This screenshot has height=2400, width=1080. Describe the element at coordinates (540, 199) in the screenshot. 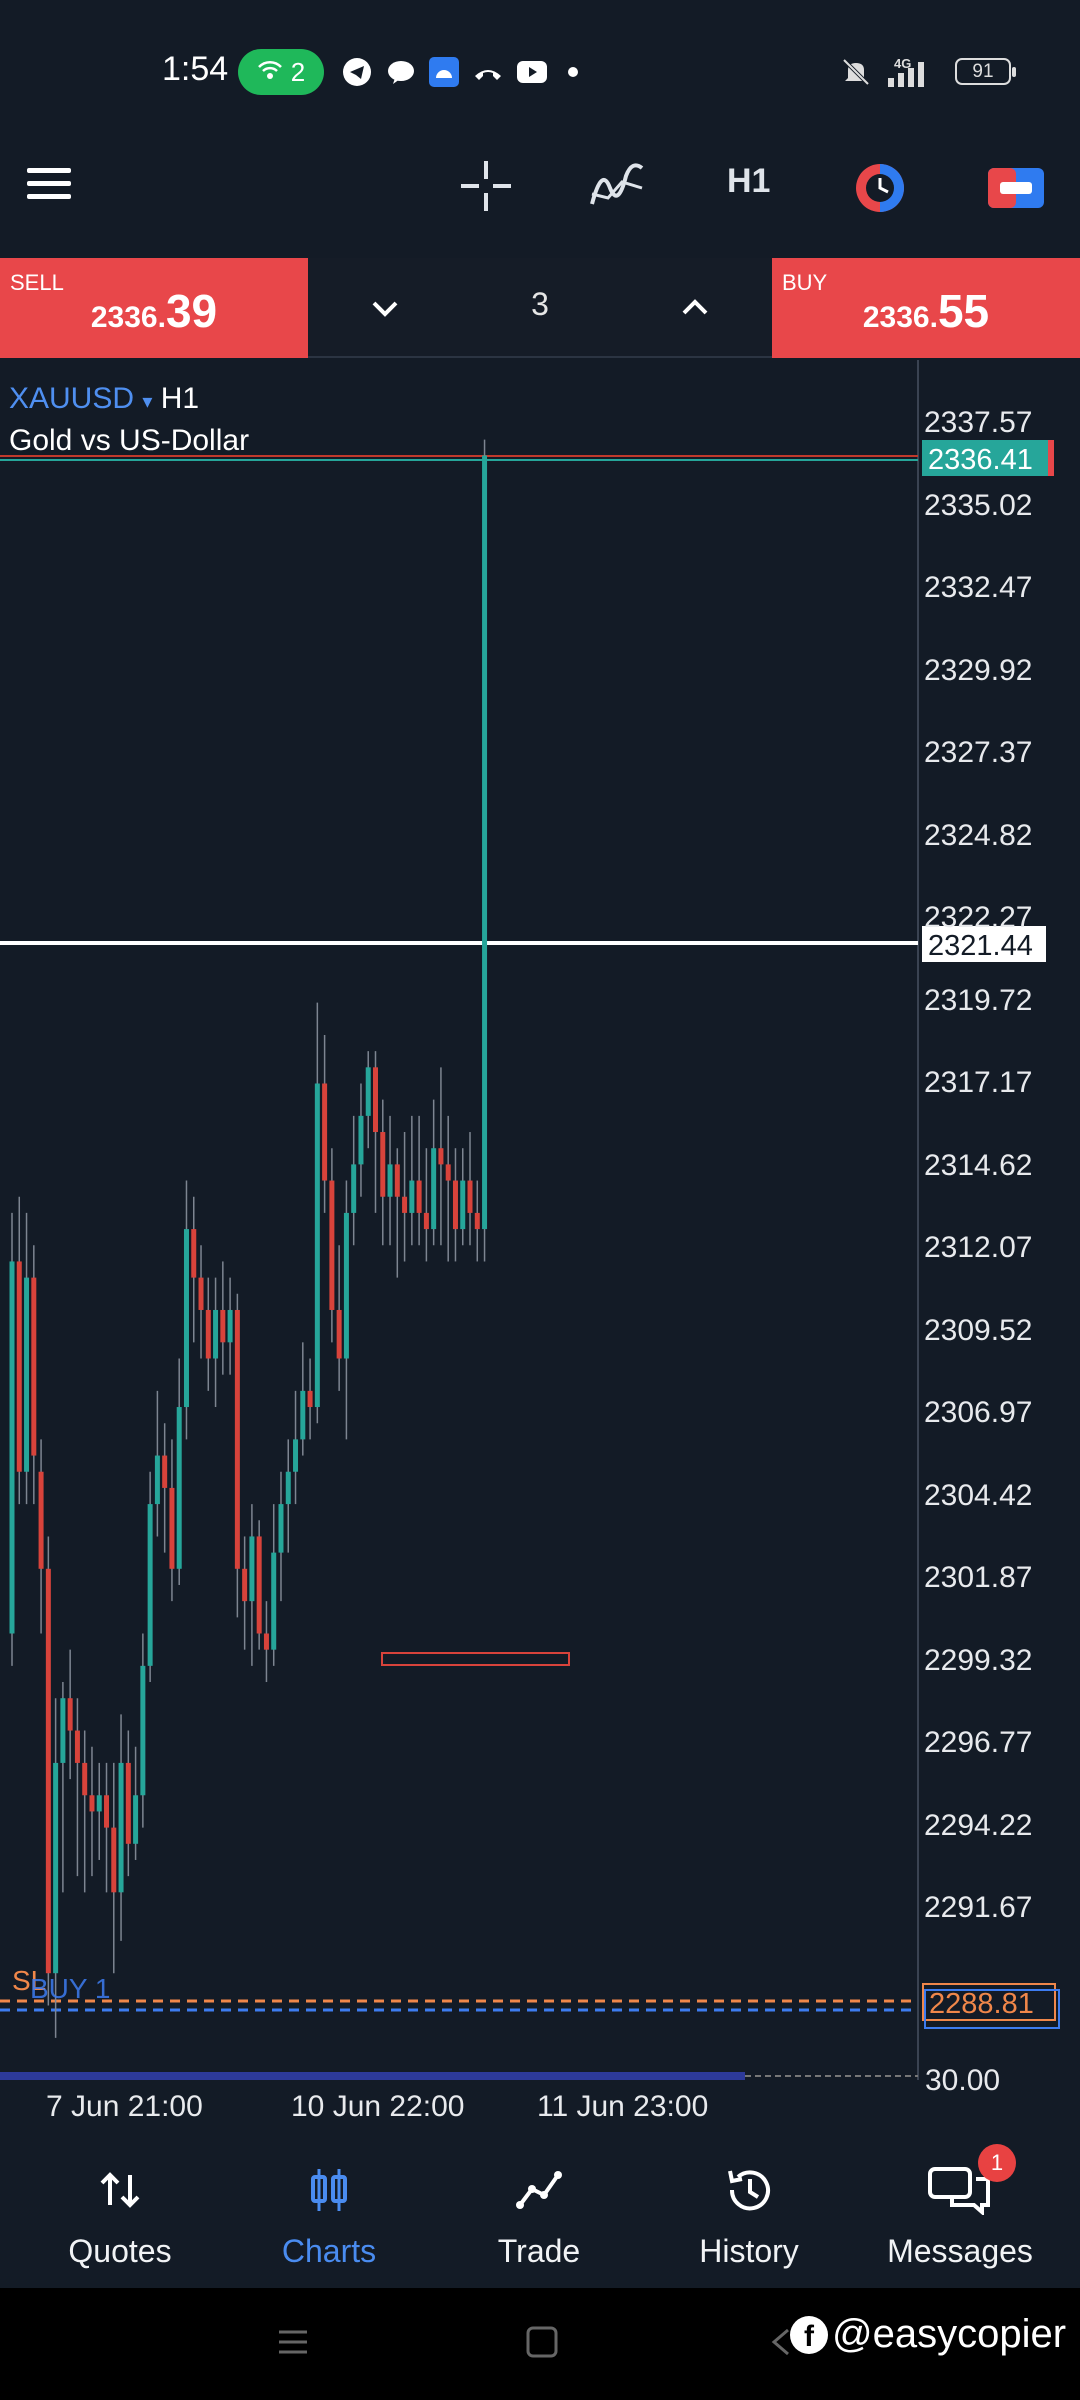

I see `chart-toolbar: H1` at that location.